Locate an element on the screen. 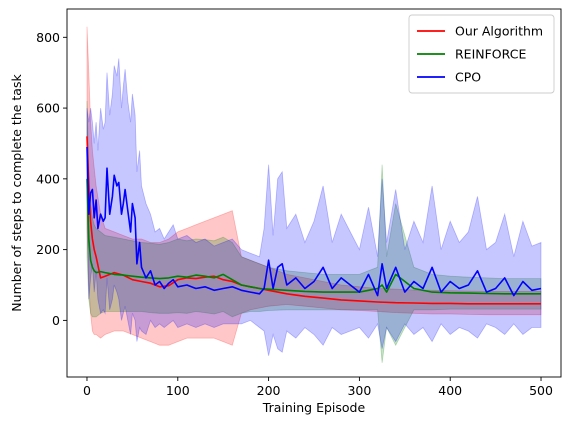 Image resolution: width=571 pixels, height=432 pixels. legend-box is located at coordinates (481, 54).